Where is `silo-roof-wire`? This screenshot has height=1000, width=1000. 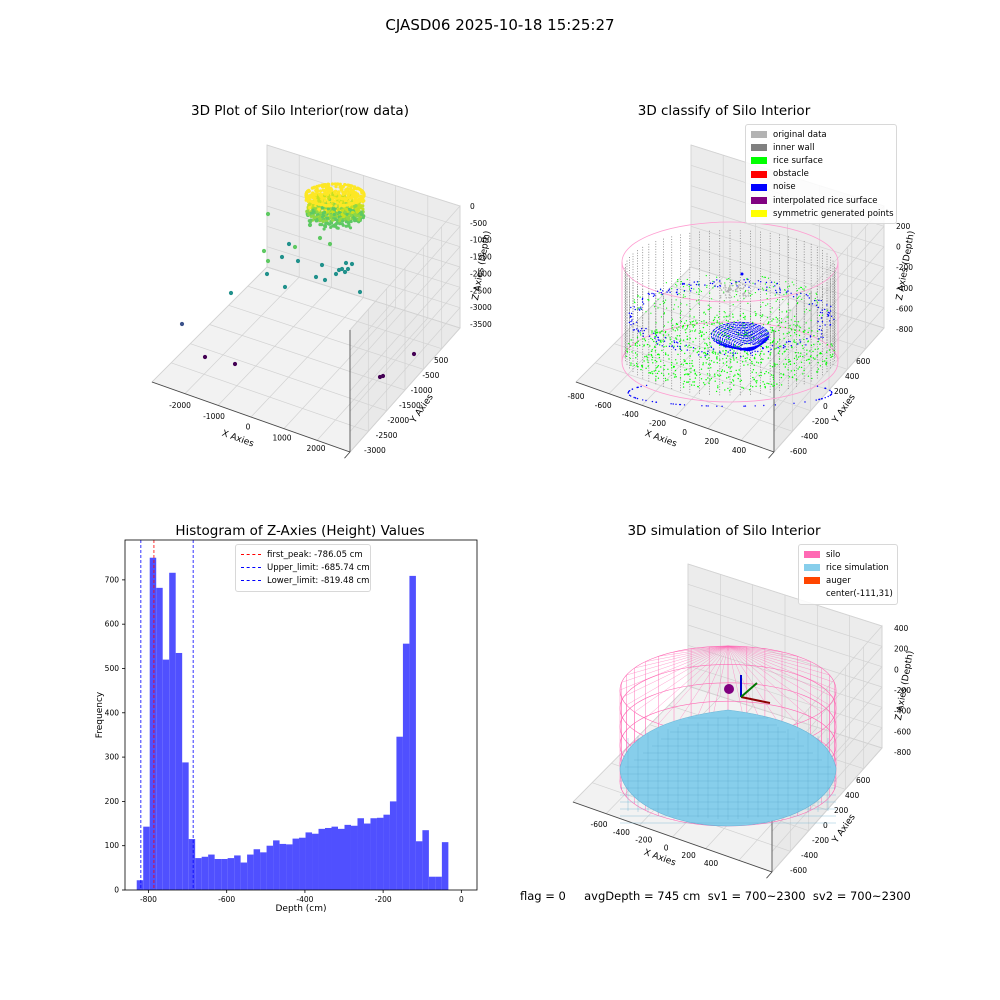
silo-roof-wire is located at coordinates (778, 675).